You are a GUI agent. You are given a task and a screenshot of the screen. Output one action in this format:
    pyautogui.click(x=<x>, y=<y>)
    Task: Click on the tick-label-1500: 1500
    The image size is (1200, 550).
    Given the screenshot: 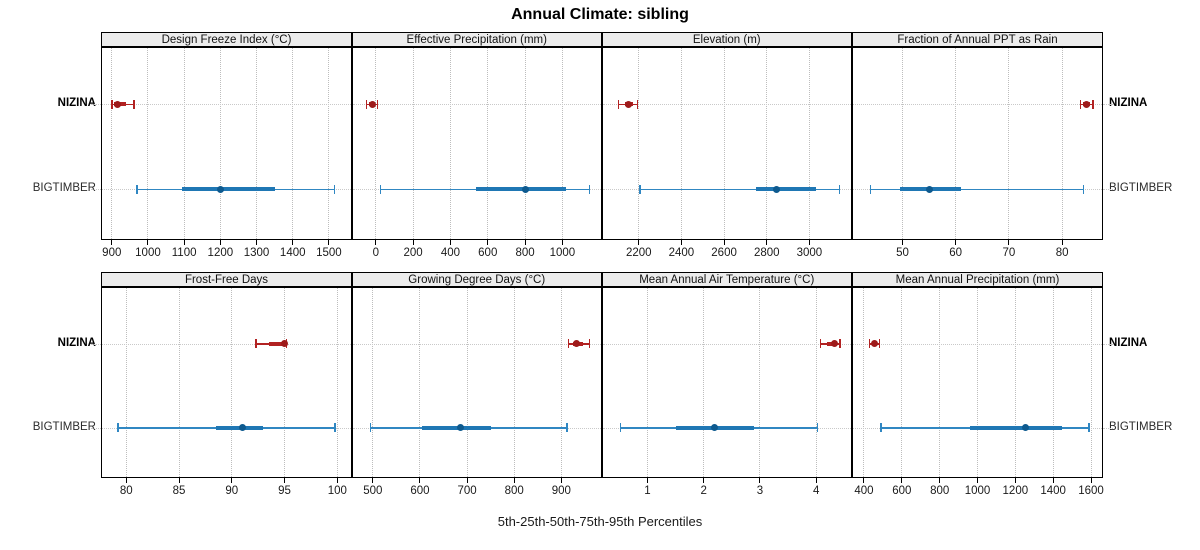 What is the action you would take?
    pyautogui.click(x=329, y=253)
    